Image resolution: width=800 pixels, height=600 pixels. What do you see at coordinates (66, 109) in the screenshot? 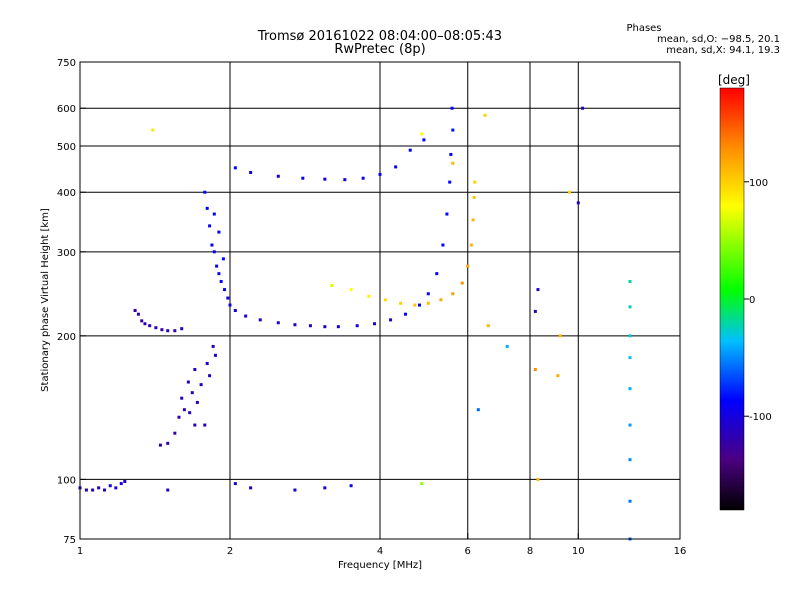
I see `y-tick-label: 600` at bounding box center [66, 109].